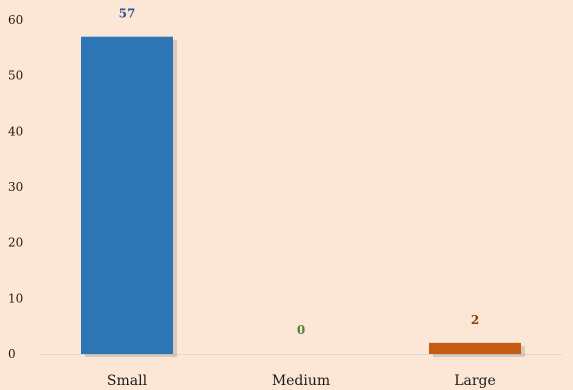  What do you see at coordinates (15, 131) in the screenshot?
I see `y-tick-label: 40` at bounding box center [15, 131].